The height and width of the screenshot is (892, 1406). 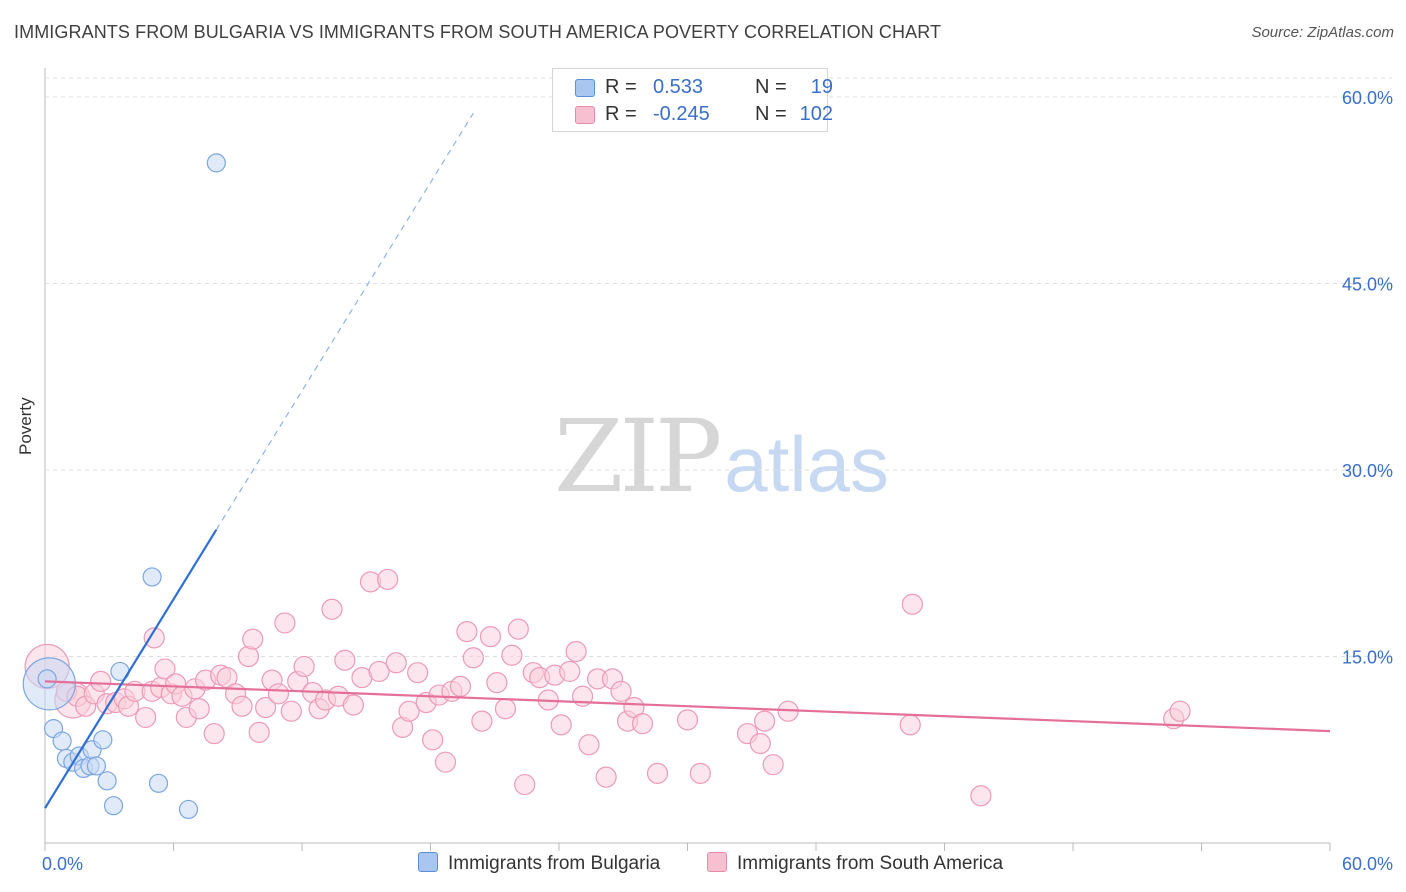 What do you see at coordinates (681, 114) in the screenshot?
I see `legend-r-value-south-america: -0.245` at bounding box center [681, 114].